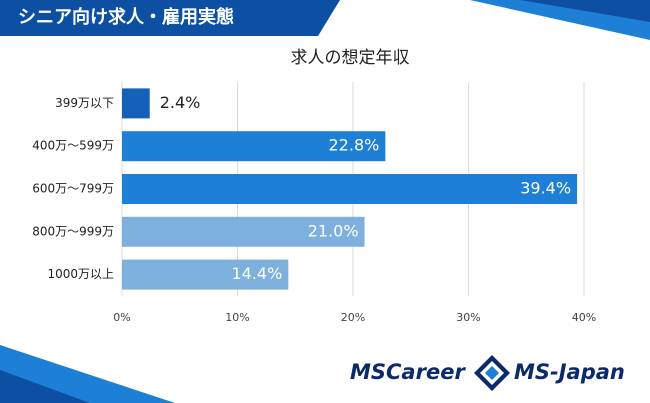  I want to click on header-banner, so click(170, 18).